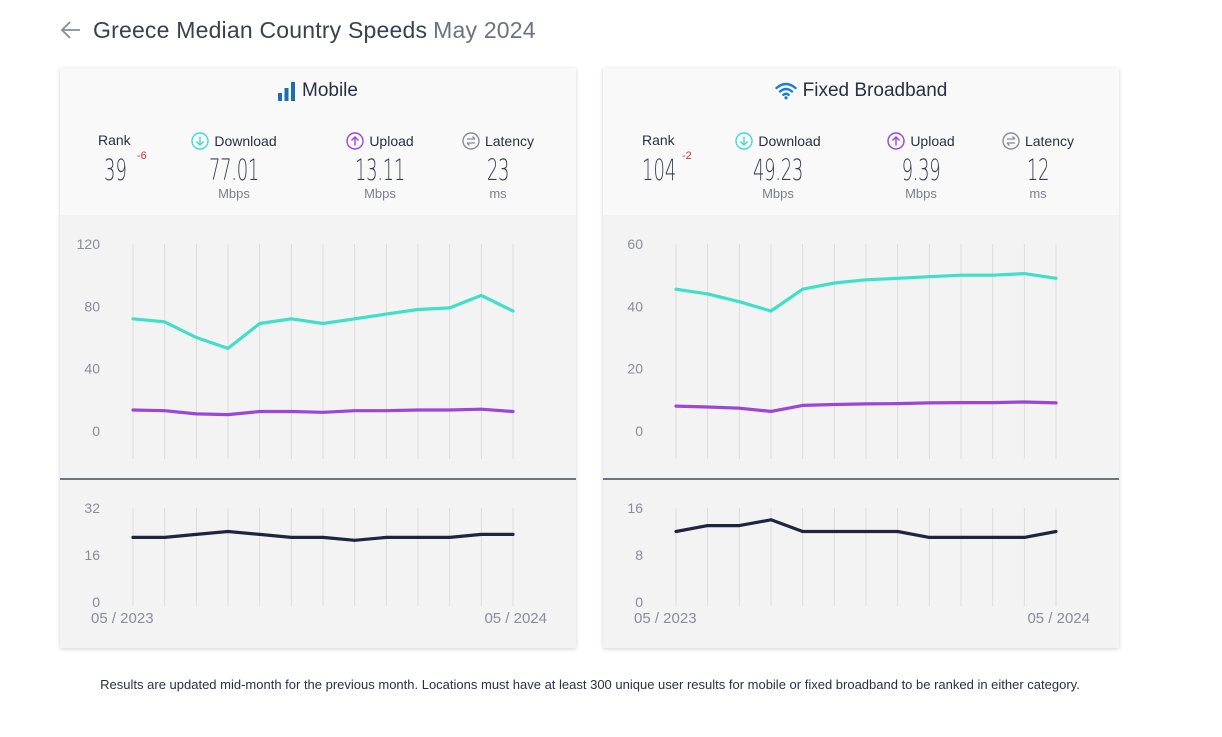 The image size is (1222, 737). What do you see at coordinates (71, 30) in the screenshot?
I see `back-arrow-icon` at bounding box center [71, 30].